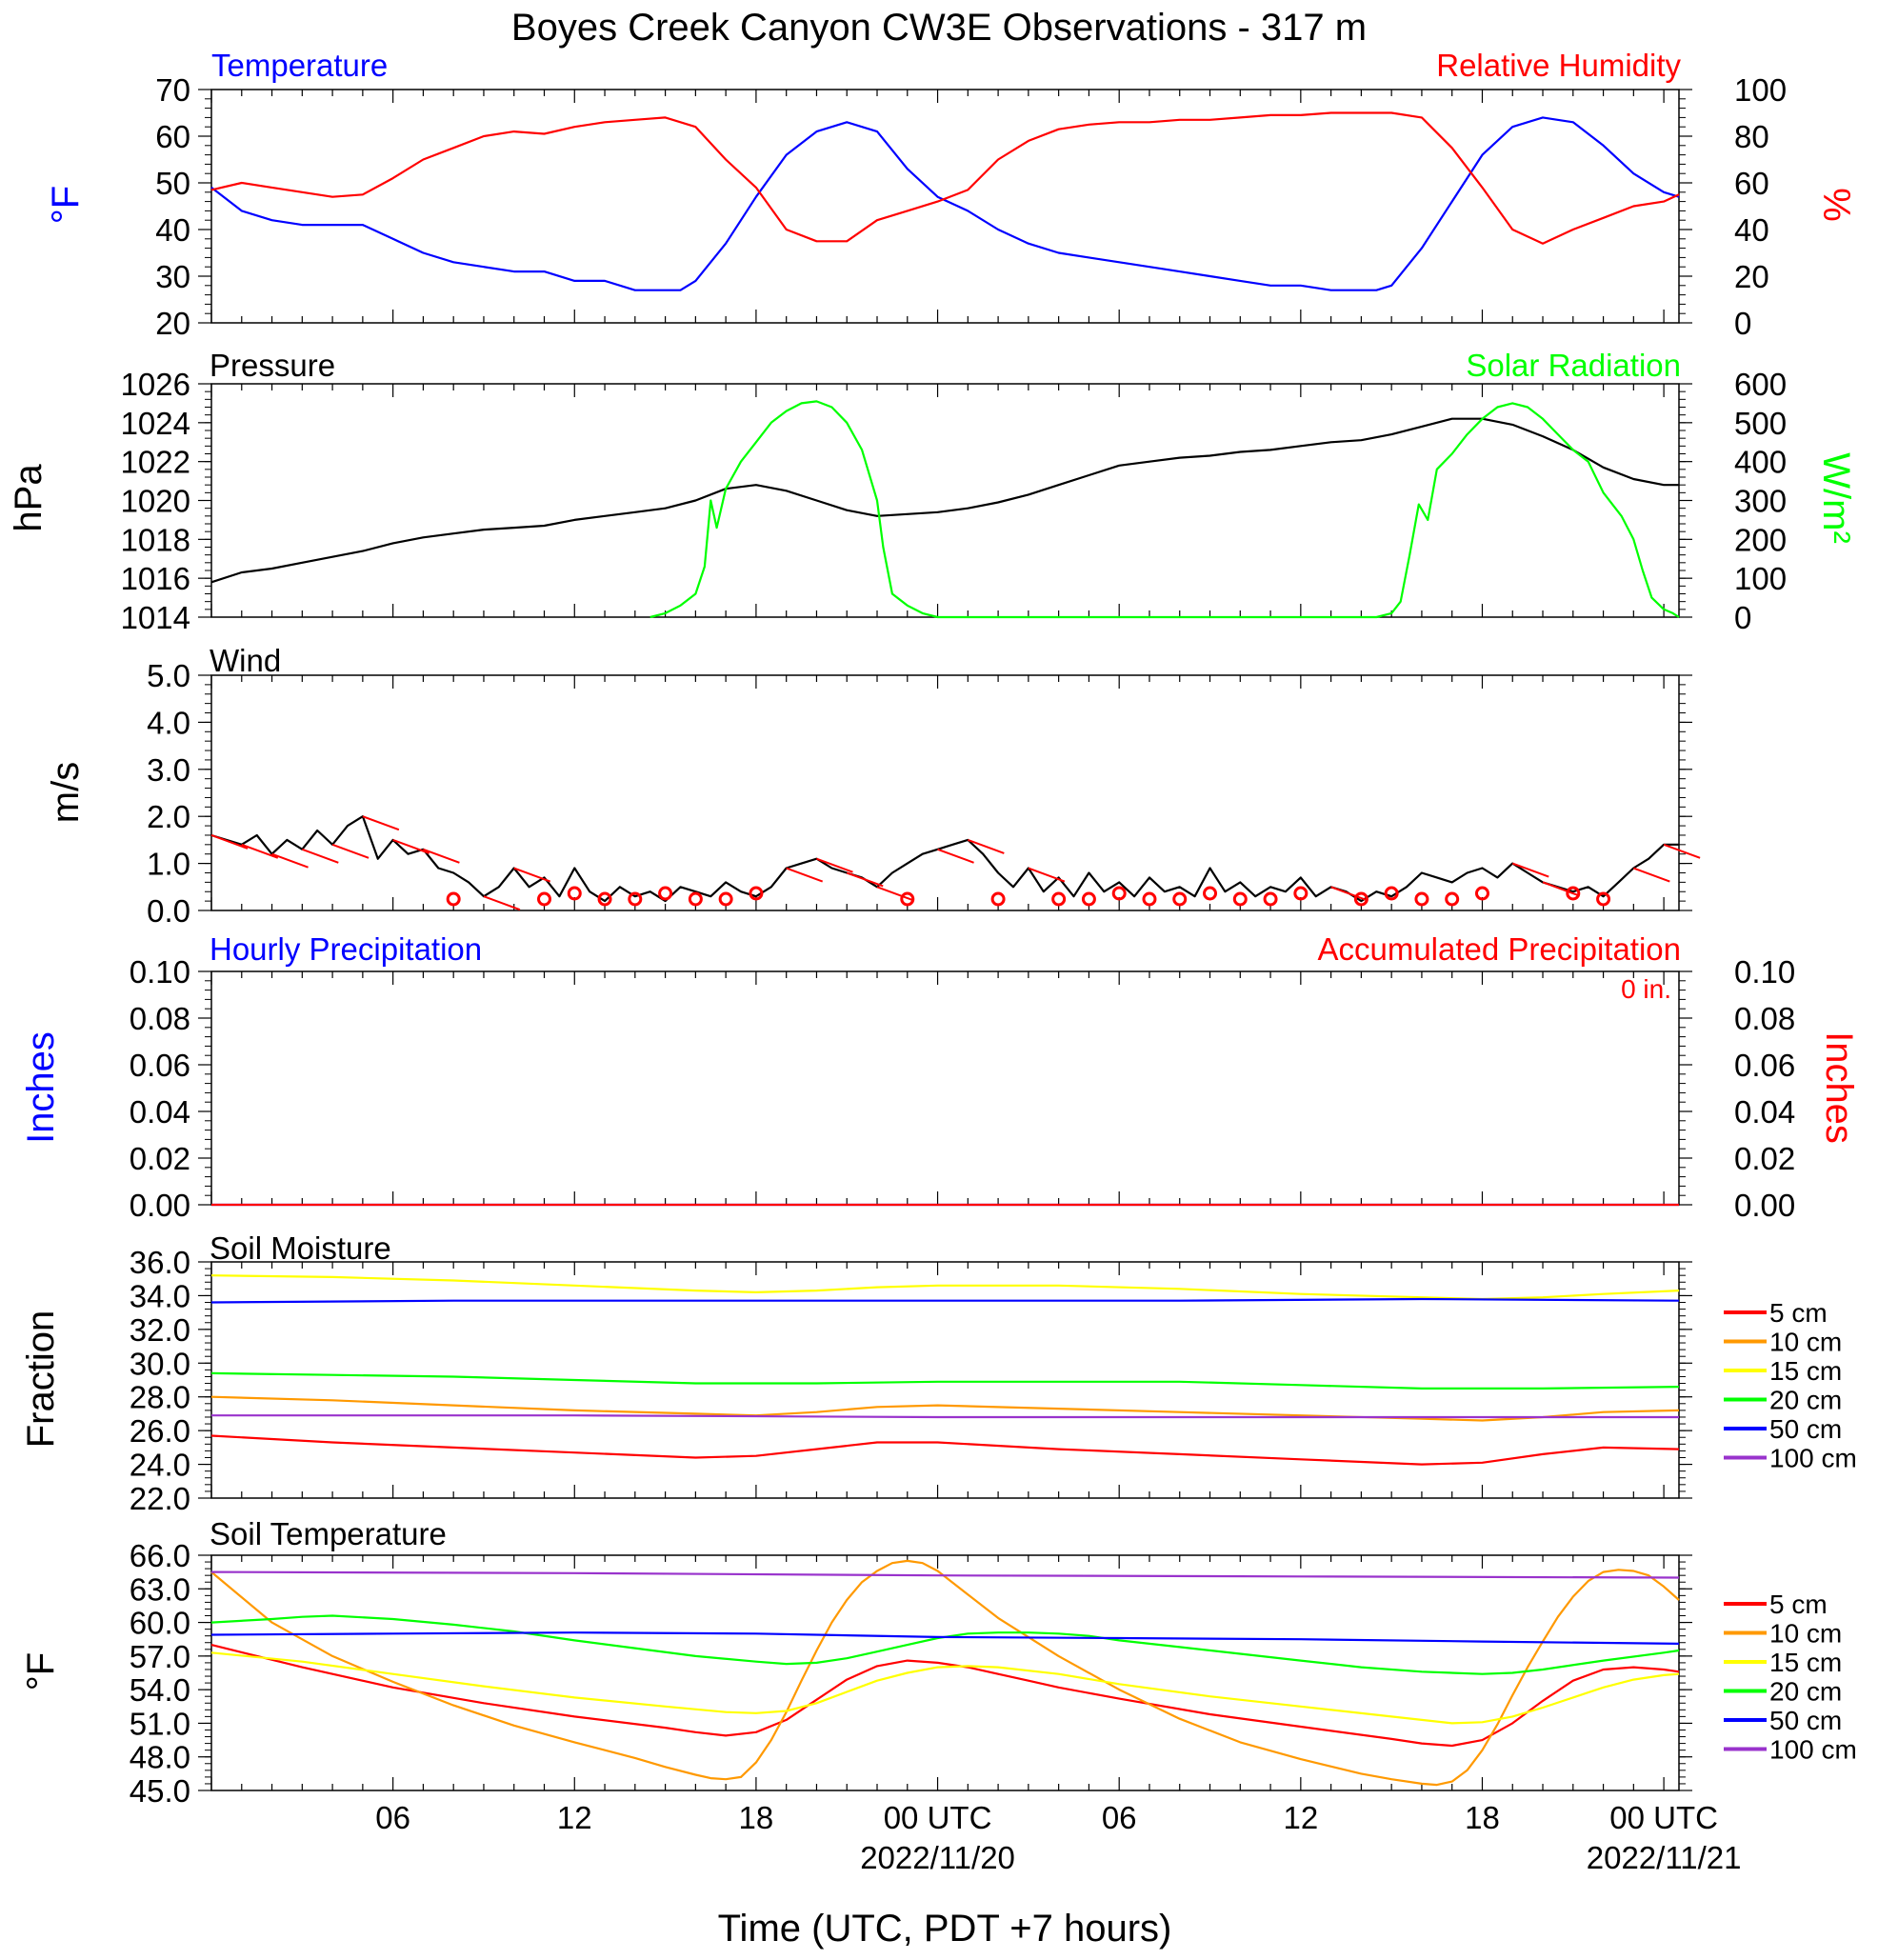 The width and height of the screenshot is (1878, 1960). What do you see at coordinates (300, 1248) in the screenshot?
I see `soil-moisture-title: Soil Moisture` at bounding box center [300, 1248].